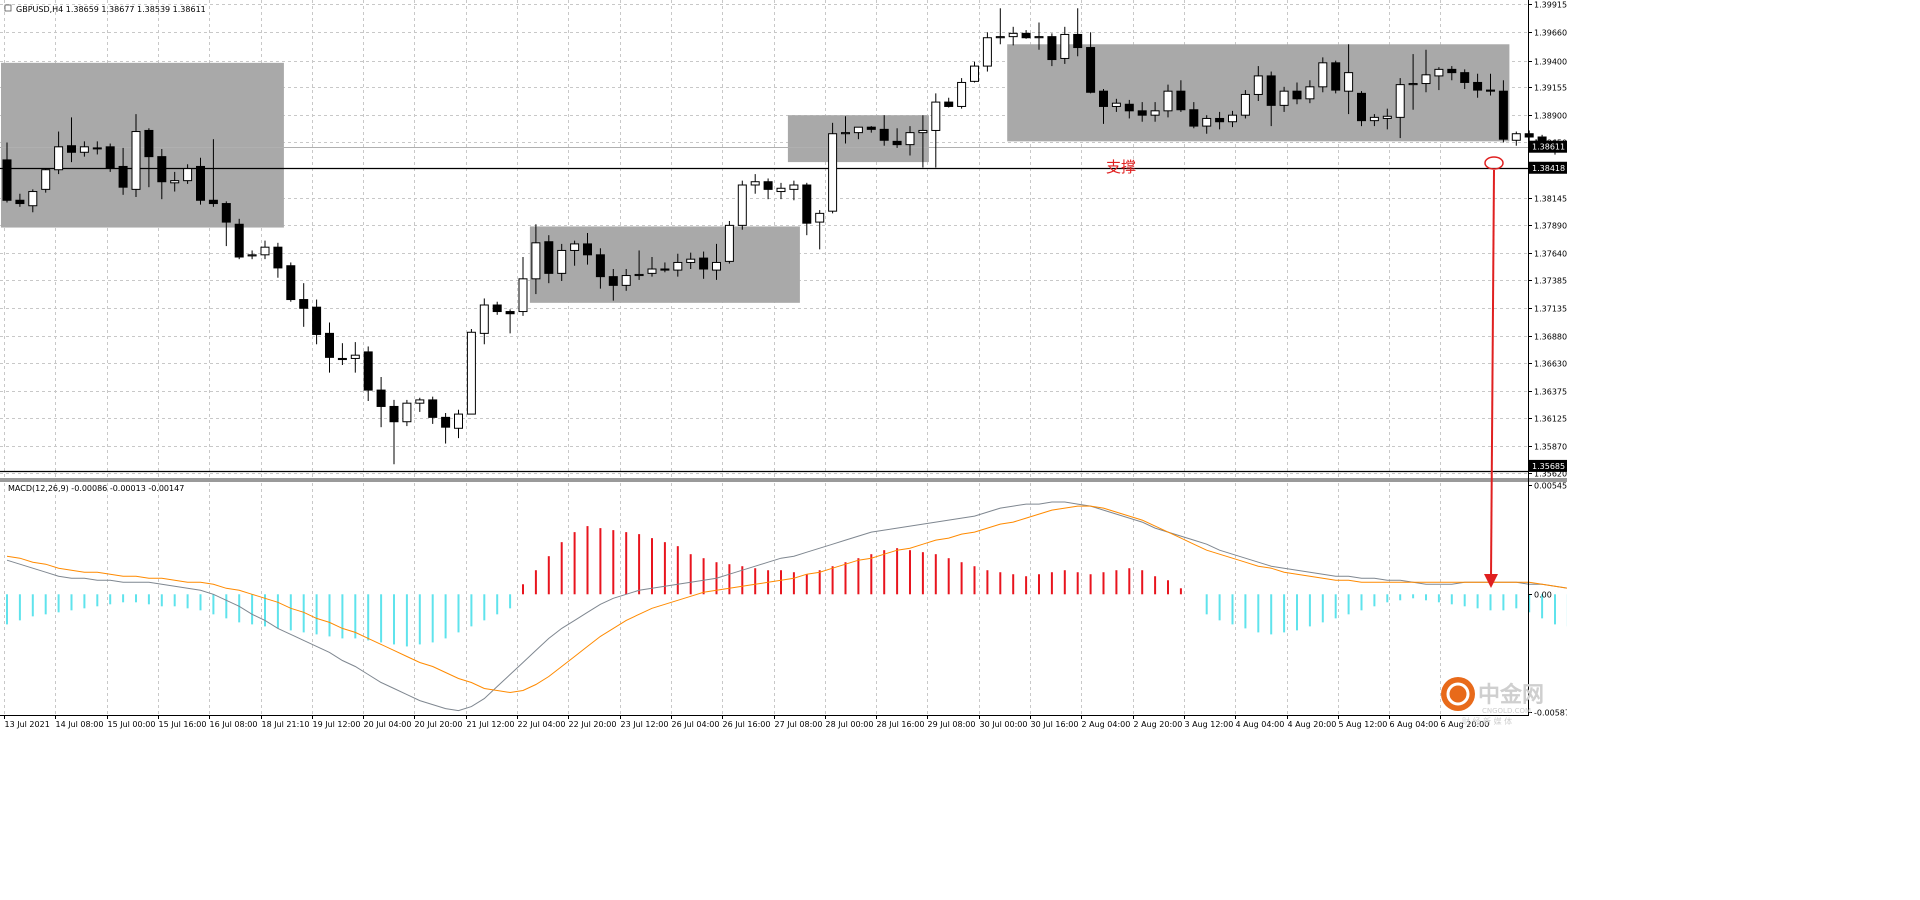 The image size is (1920, 900). Describe the element at coordinates (1550, 199) in the screenshot. I see `price-tick-label: 1.38145` at that location.